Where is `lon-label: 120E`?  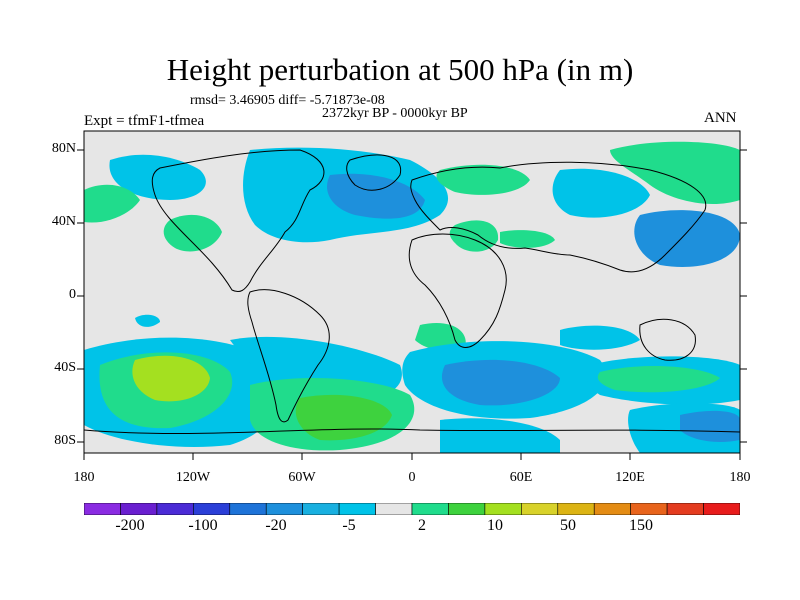
lon-label: 120E is located at coordinates (630, 477).